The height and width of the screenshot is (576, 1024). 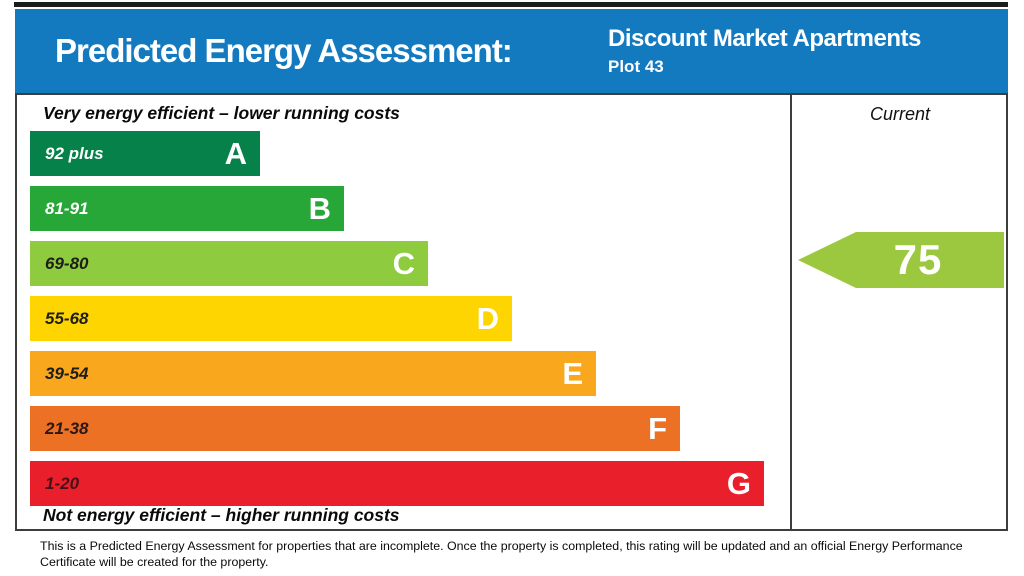 What do you see at coordinates (313, 373) in the screenshot?
I see `epc-band-row-e: 39-54 E` at bounding box center [313, 373].